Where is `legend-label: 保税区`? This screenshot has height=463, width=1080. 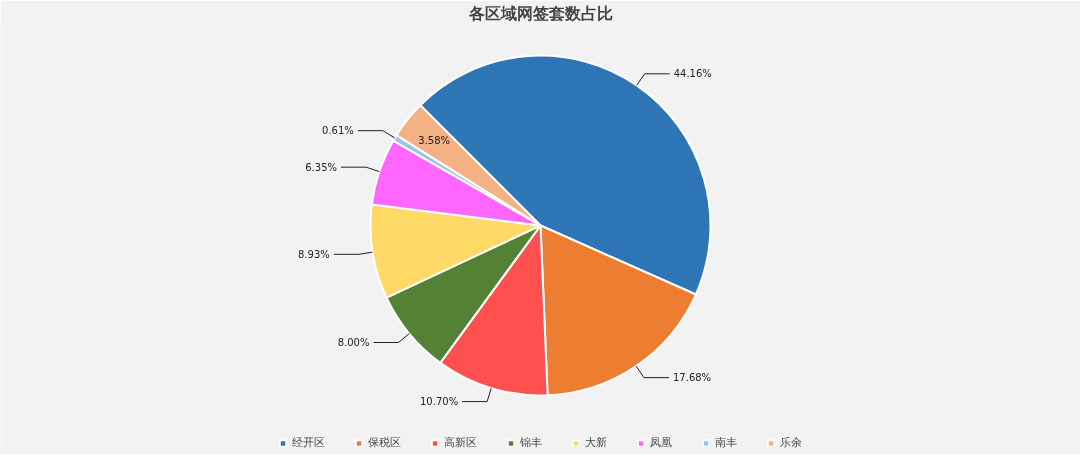
legend-label: 保税区 is located at coordinates (384, 442).